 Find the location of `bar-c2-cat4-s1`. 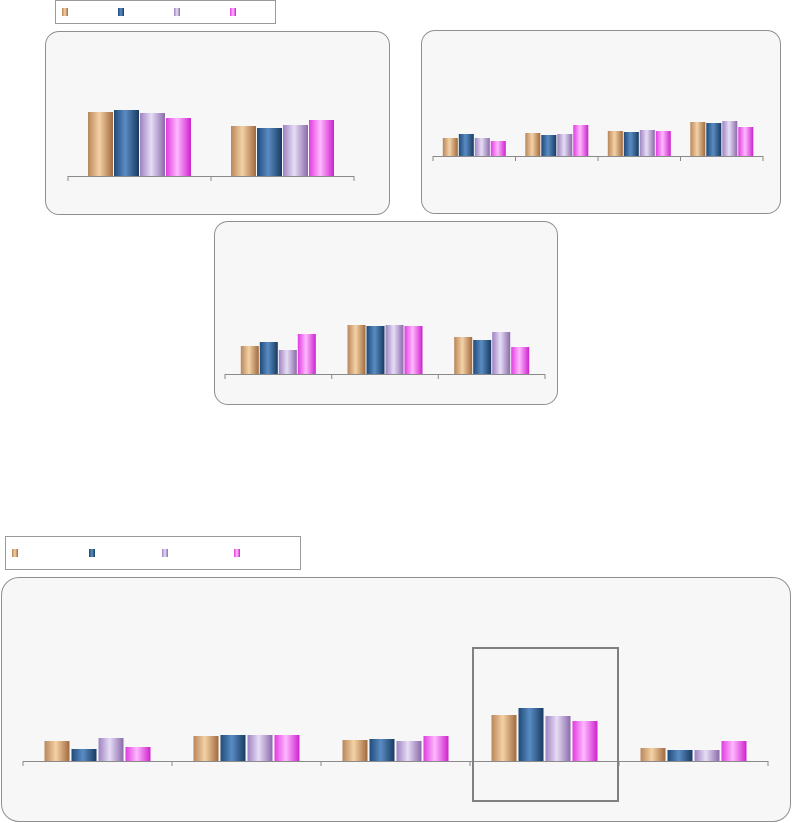

bar-c2-cat4-s1 is located at coordinates (698, 139).